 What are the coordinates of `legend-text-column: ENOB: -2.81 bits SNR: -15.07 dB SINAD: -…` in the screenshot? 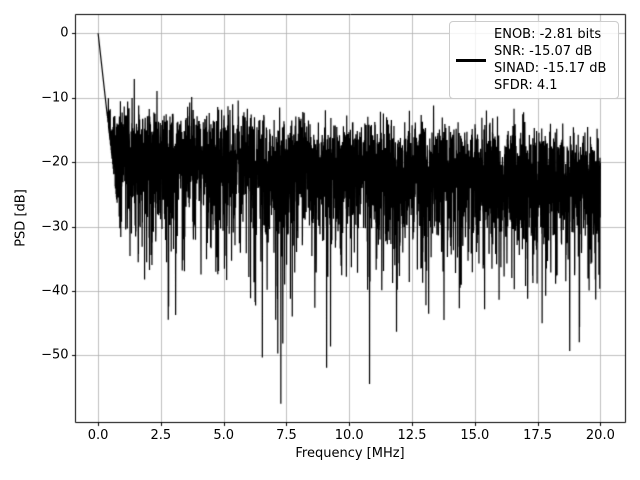 It's located at (551, 60).